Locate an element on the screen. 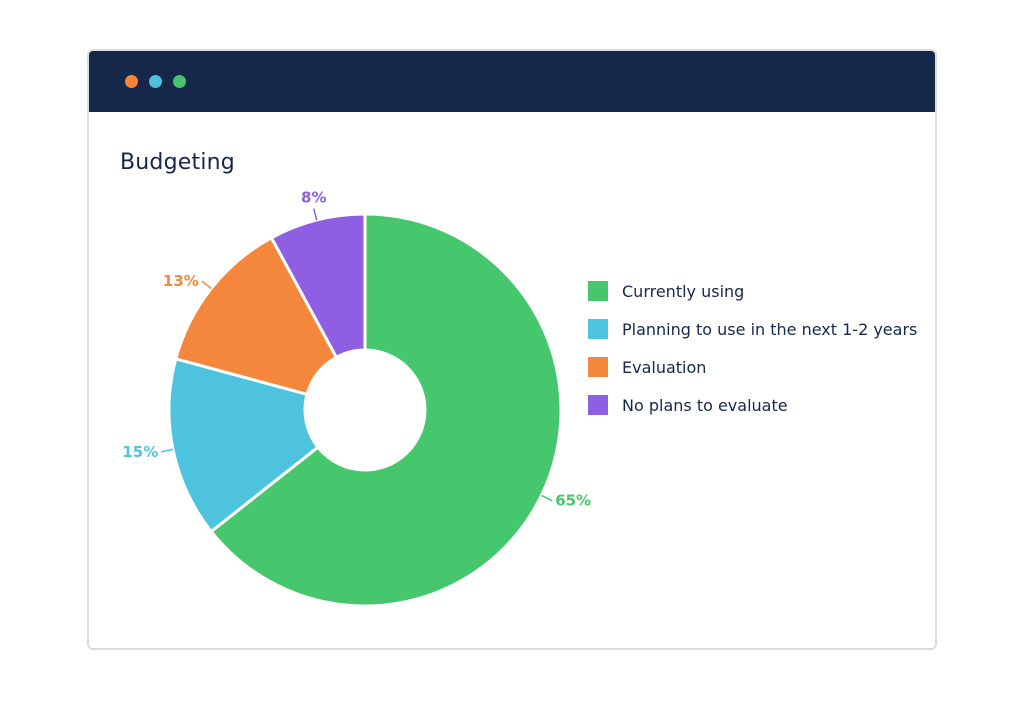 This screenshot has height=701, width=1024. window-dot-green is located at coordinates (179, 81).